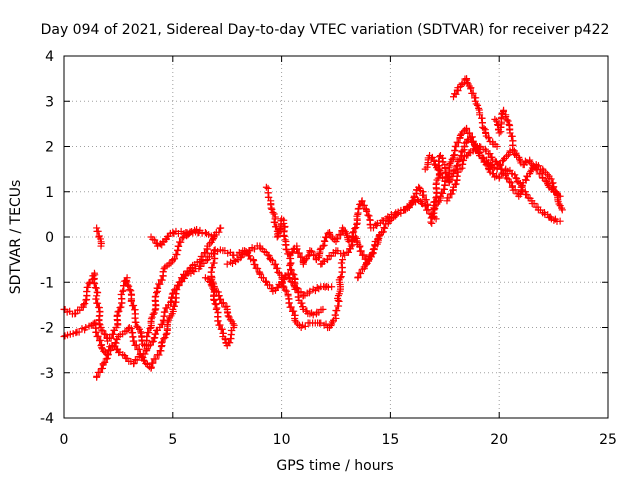  Describe the element at coordinates (334, 466) in the screenshot. I see `x-axis-label: GPS time / hours` at that location.